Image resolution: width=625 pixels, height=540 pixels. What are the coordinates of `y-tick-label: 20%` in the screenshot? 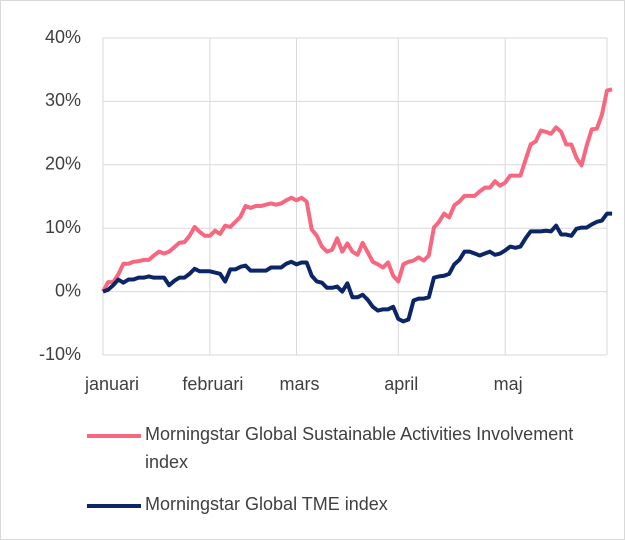 It's located at (63, 164).